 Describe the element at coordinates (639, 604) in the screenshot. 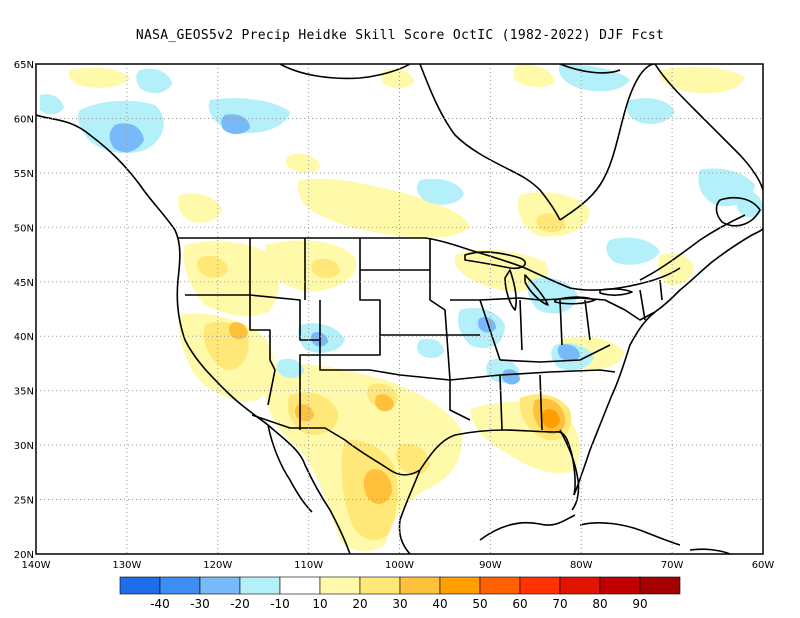

I see `colorbar-label: 90` at that location.